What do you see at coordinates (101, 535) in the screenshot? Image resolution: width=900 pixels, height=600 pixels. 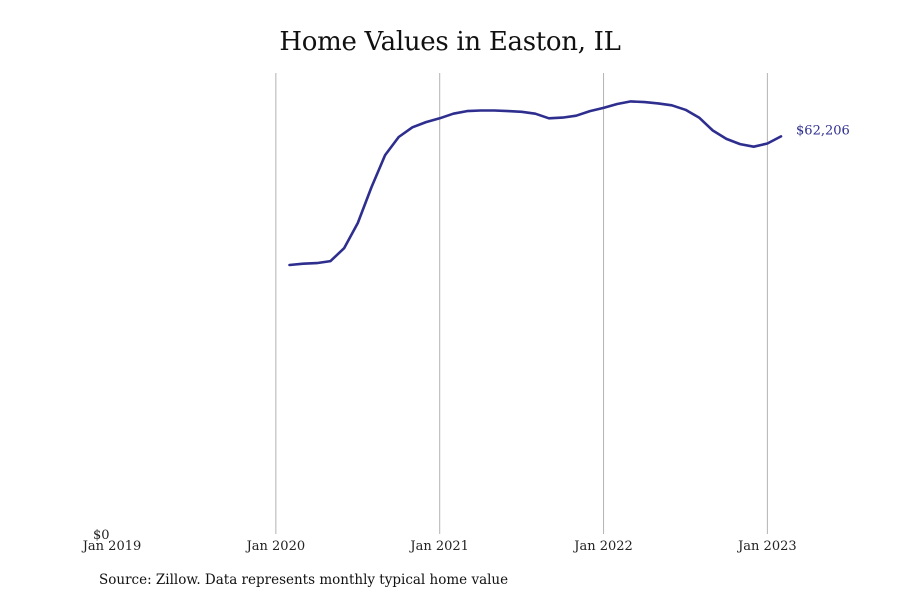 I see `y-tick-label-0: $0` at bounding box center [101, 535].